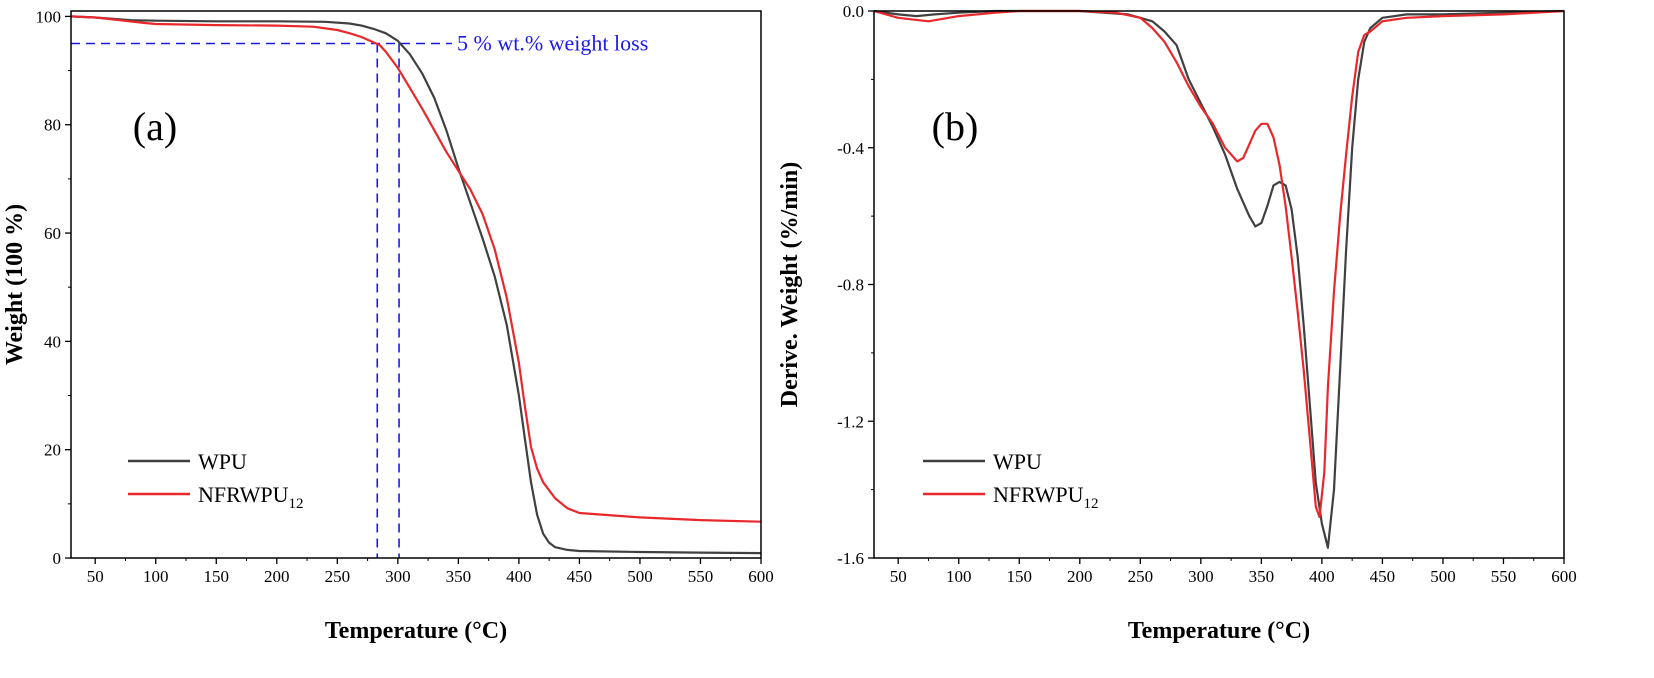 This screenshot has width=1654, height=678. What do you see at coordinates (57, 558) in the screenshot?
I see `y-tick-label: 0` at bounding box center [57, 558].